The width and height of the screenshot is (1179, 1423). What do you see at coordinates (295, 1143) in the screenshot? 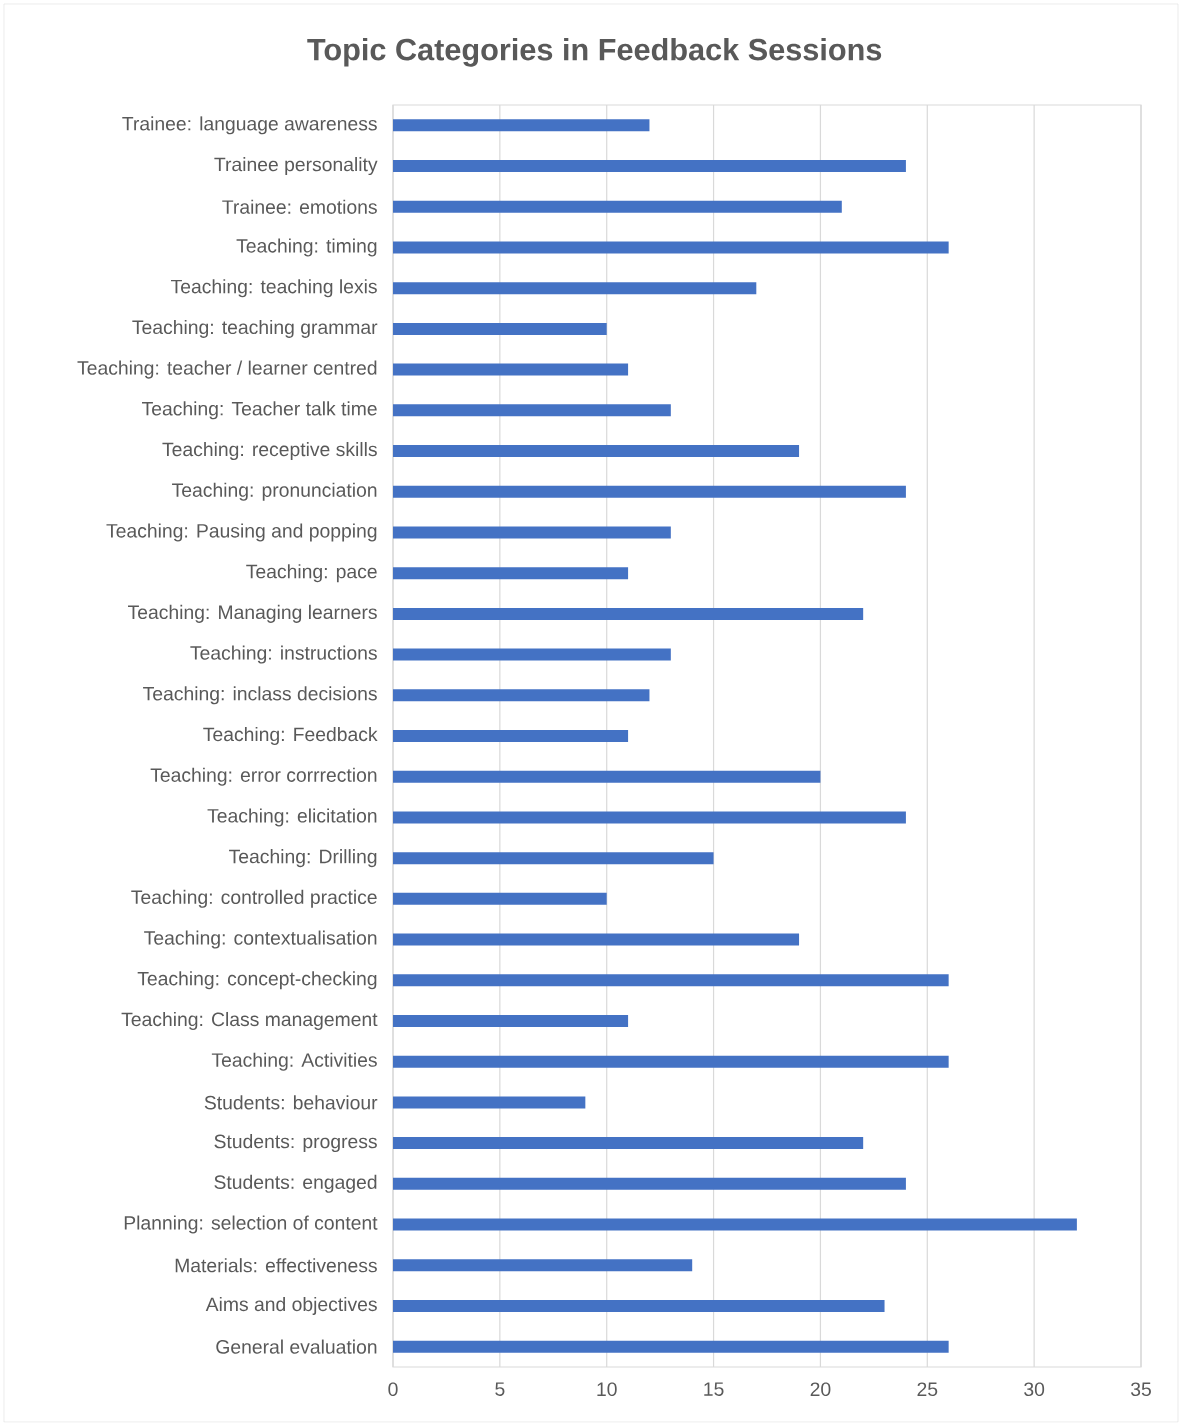
I see `y-tick-label: Students: progress` at bounding box center [295, 1143].